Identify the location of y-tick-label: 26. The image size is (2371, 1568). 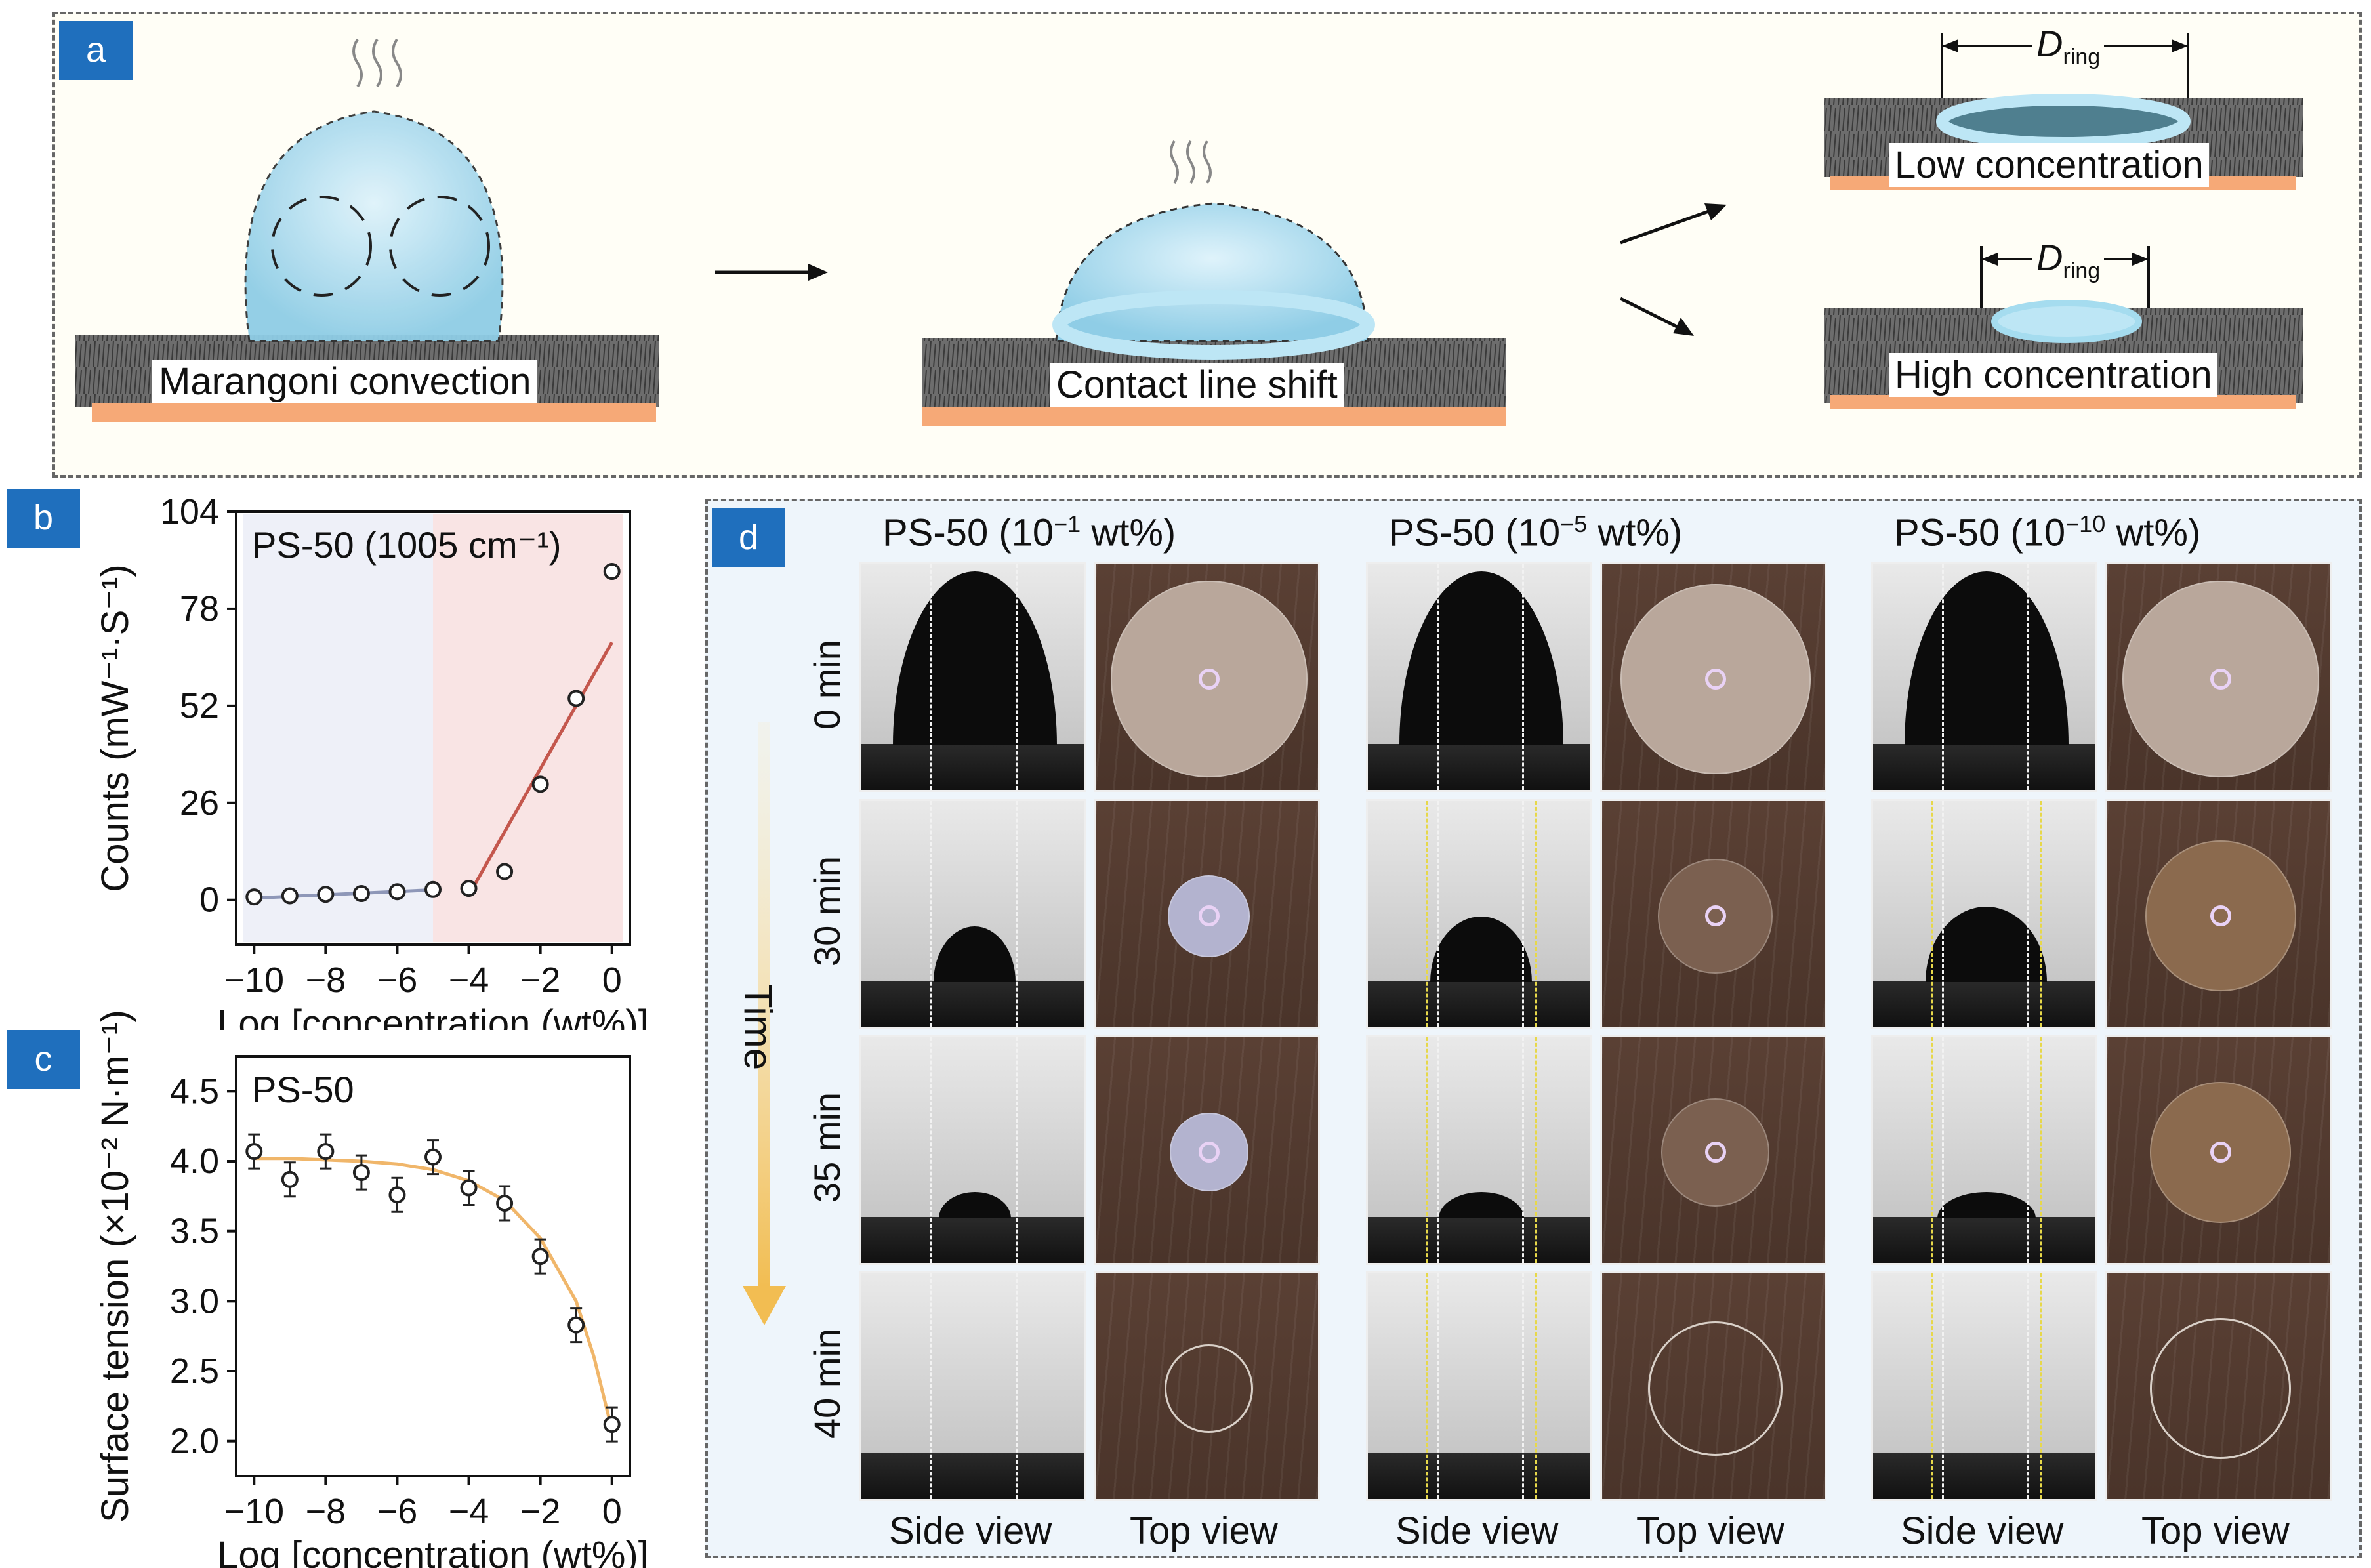
(199, 803).